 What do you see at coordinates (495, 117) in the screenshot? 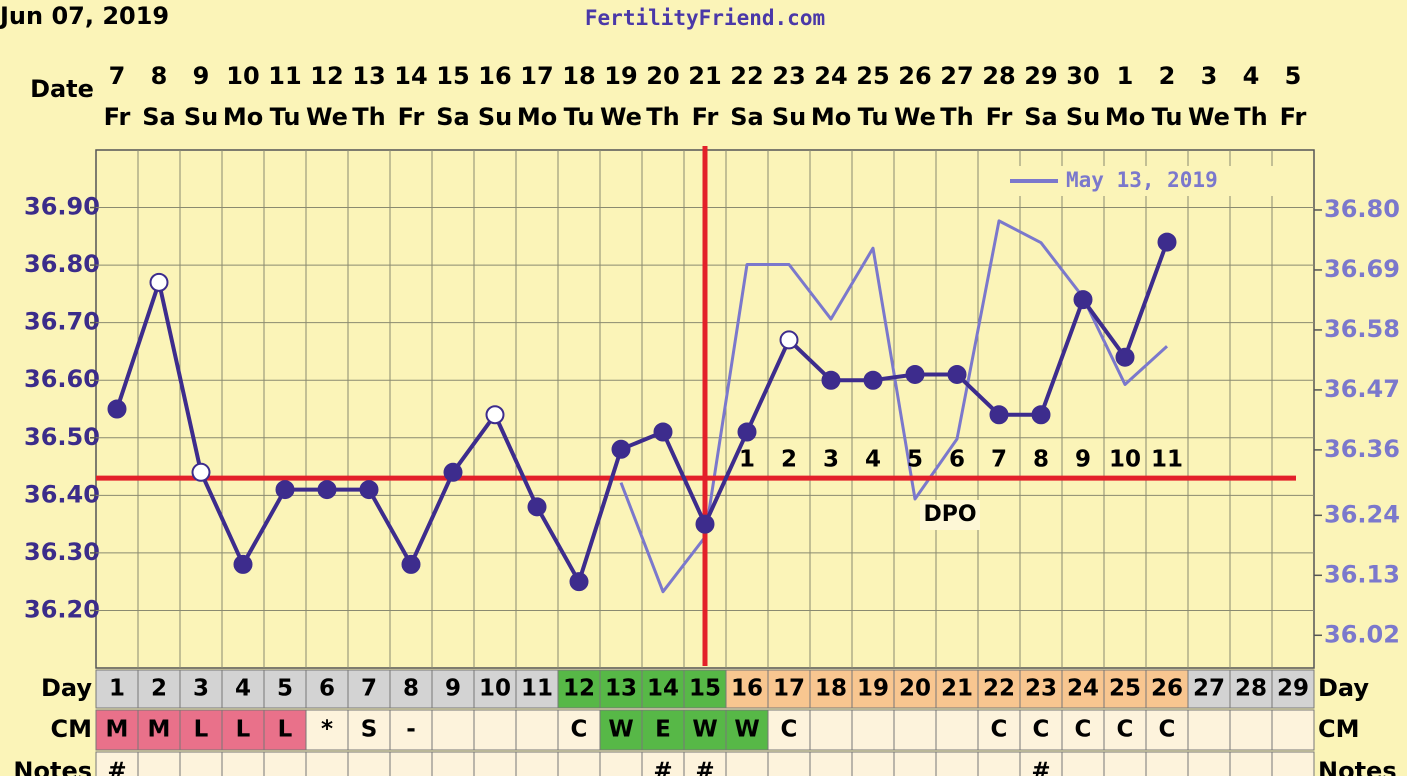
I see `weekday-label: Su` at bounding box center [495, 117].